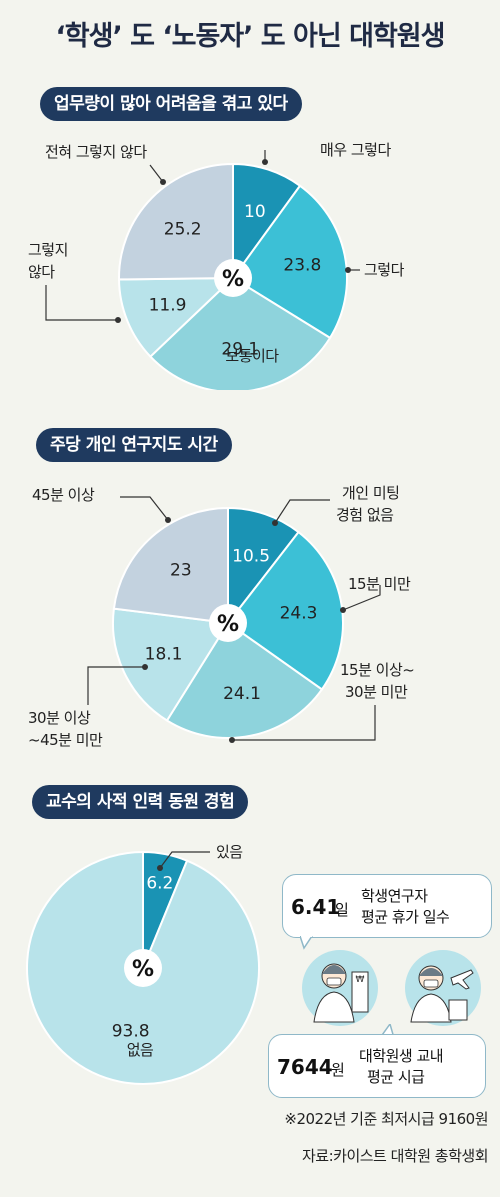  I want to click on vacation-bubble: 6.41 일 학생연구자 평균 휴가 일수, so click(387, 906).